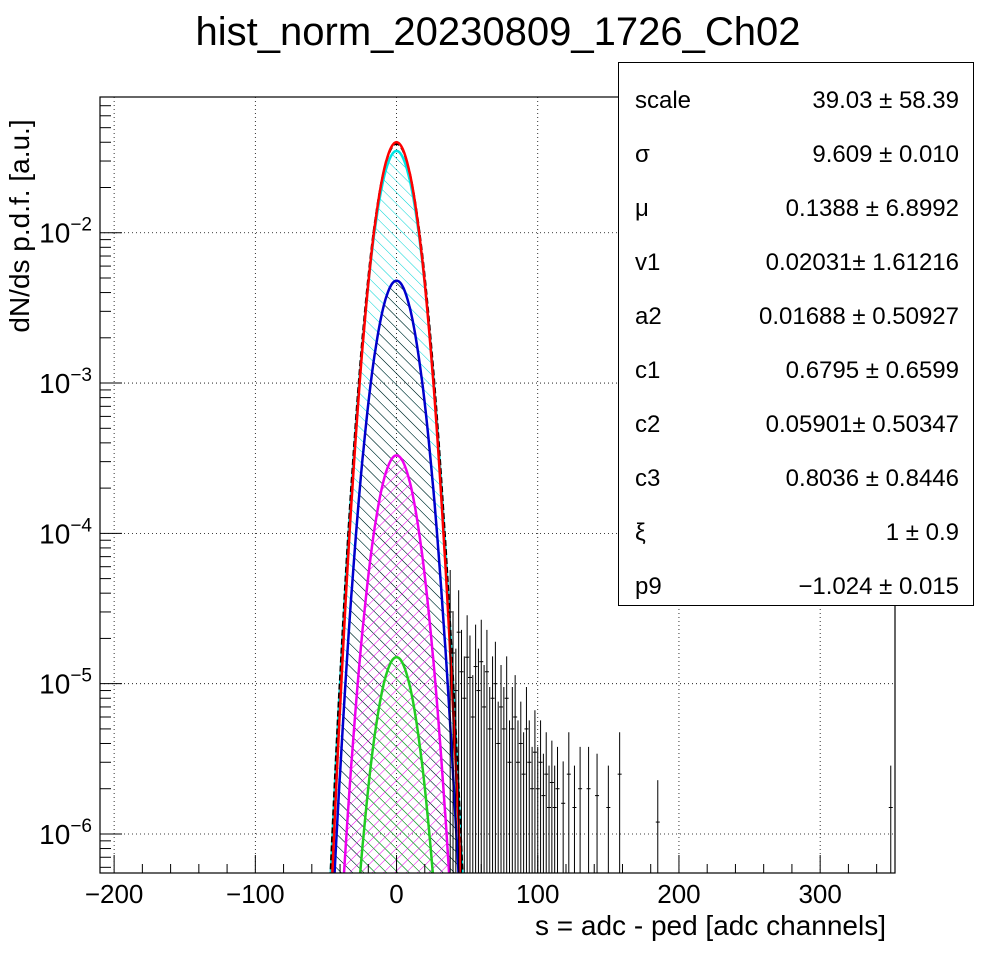 The width and height of the screenshot is (996, 972). I want to click on stat-value: 39.03 ± 58.39, so click(885, 100).